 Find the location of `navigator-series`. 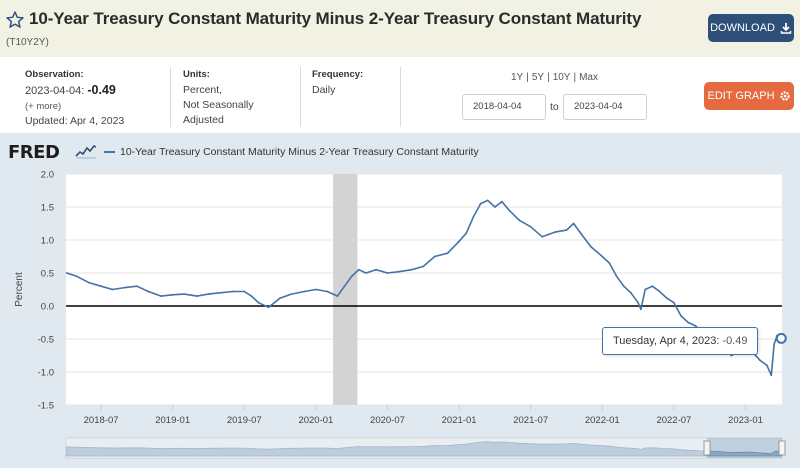

navigator-series is located at coordinates (424, 449).